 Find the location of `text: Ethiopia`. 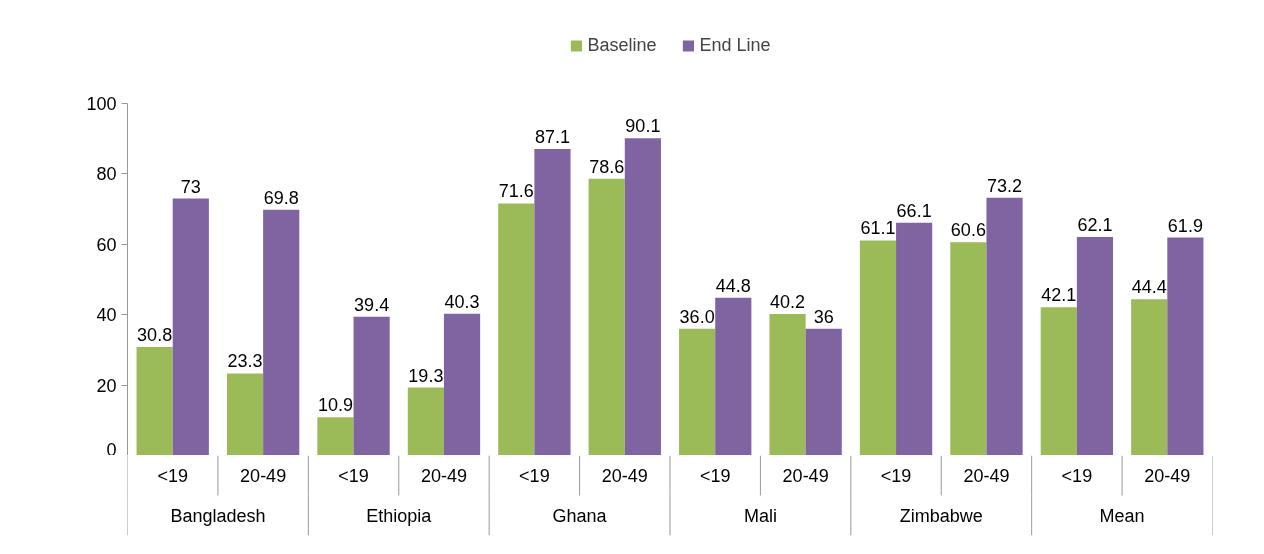

text: Ethiopia is located at coordinates (399, 515).